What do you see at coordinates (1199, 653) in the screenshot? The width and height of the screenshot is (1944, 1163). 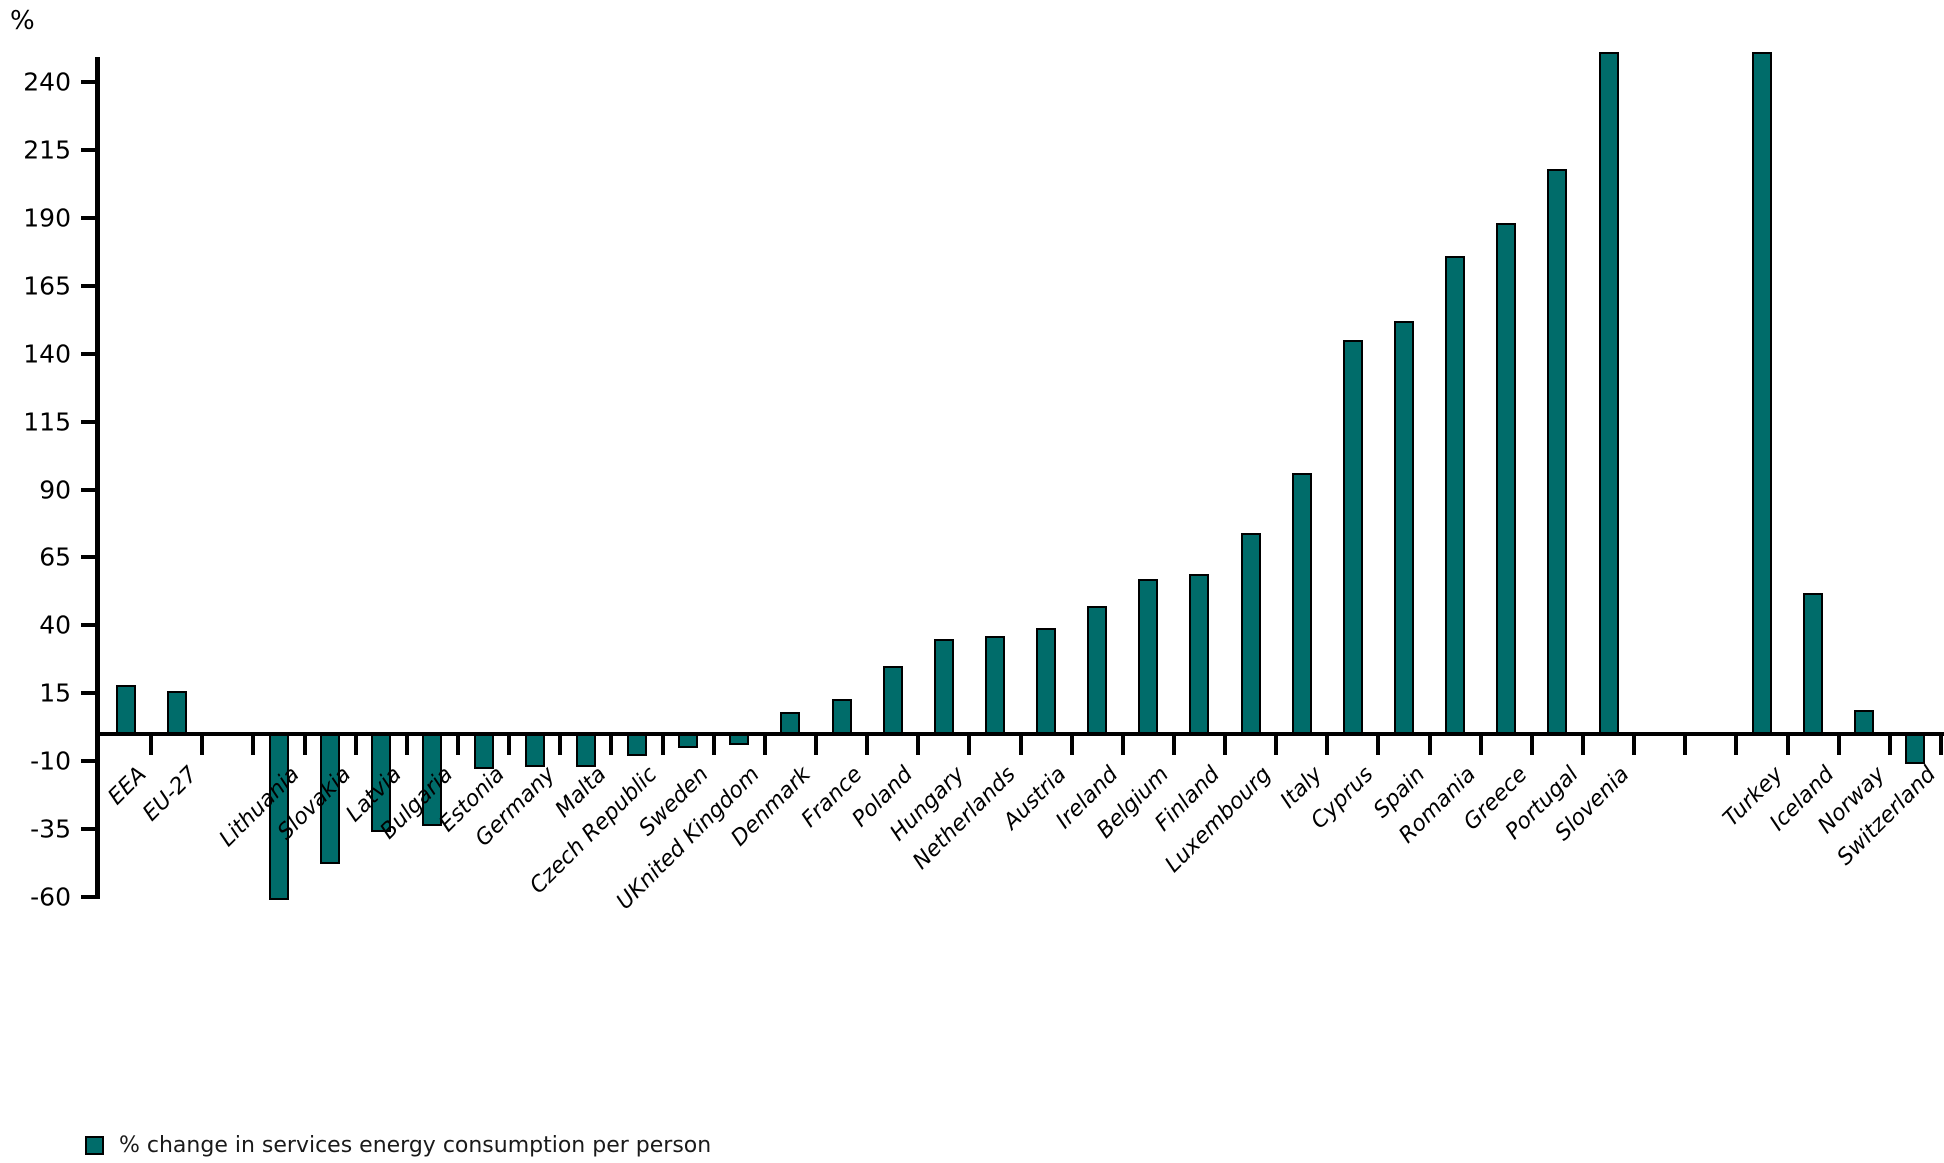 I see `bar-finland` at bounding box center [1199, 653].